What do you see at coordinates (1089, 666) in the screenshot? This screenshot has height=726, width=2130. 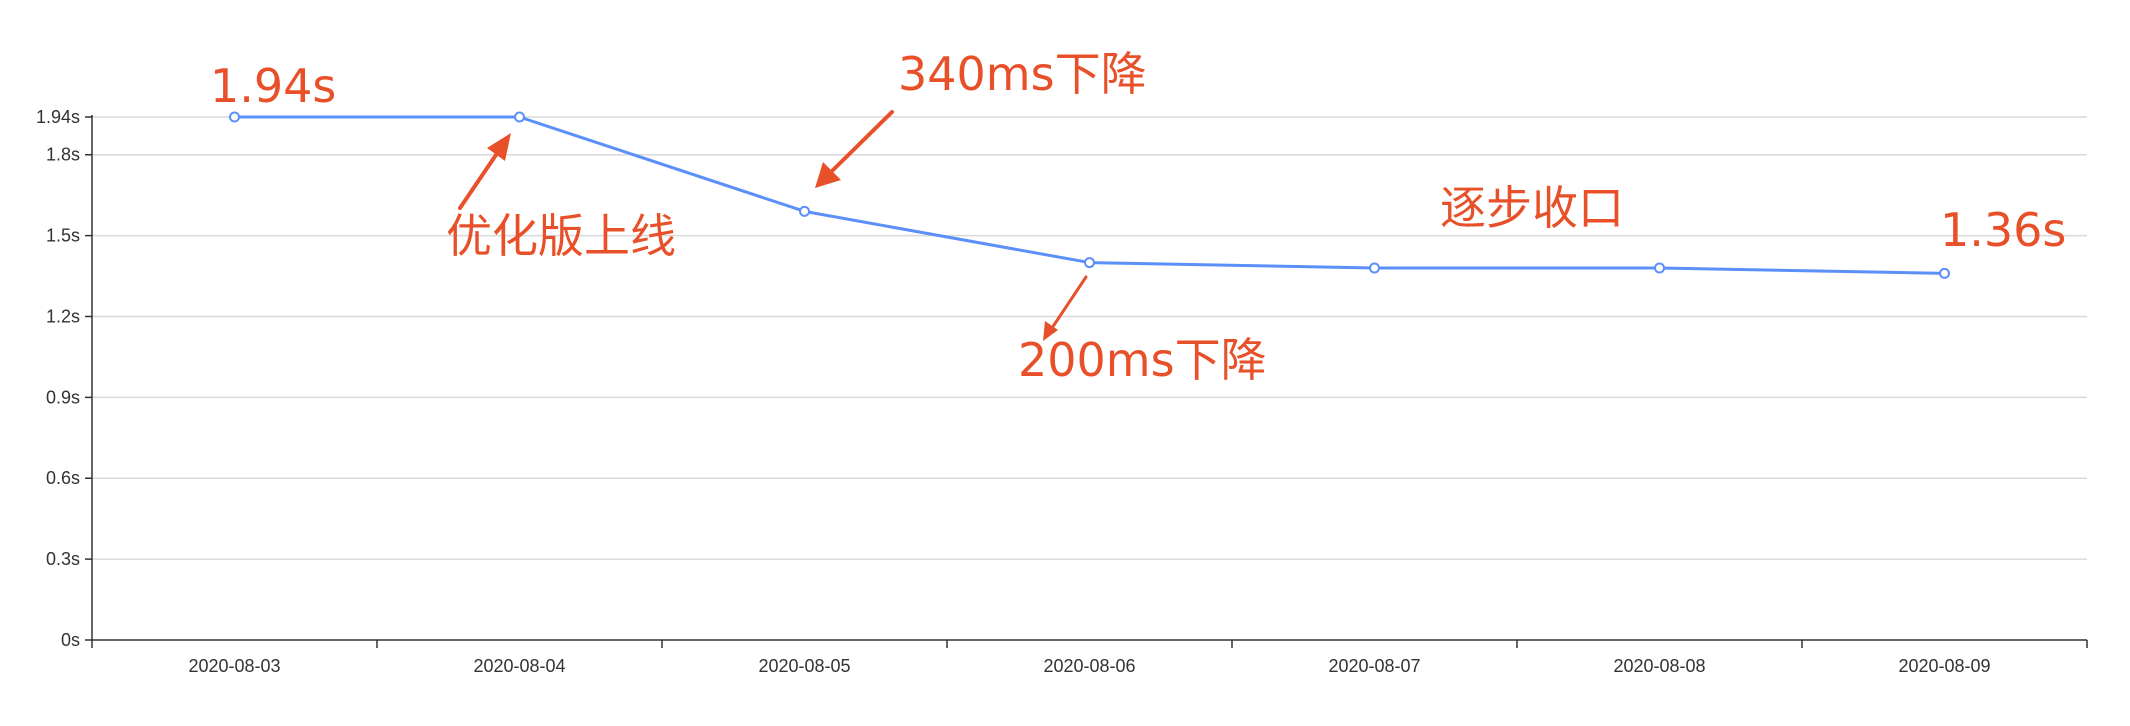 I see `x-tick-label: 2020-08-06` at bounding box center [1089, 666].